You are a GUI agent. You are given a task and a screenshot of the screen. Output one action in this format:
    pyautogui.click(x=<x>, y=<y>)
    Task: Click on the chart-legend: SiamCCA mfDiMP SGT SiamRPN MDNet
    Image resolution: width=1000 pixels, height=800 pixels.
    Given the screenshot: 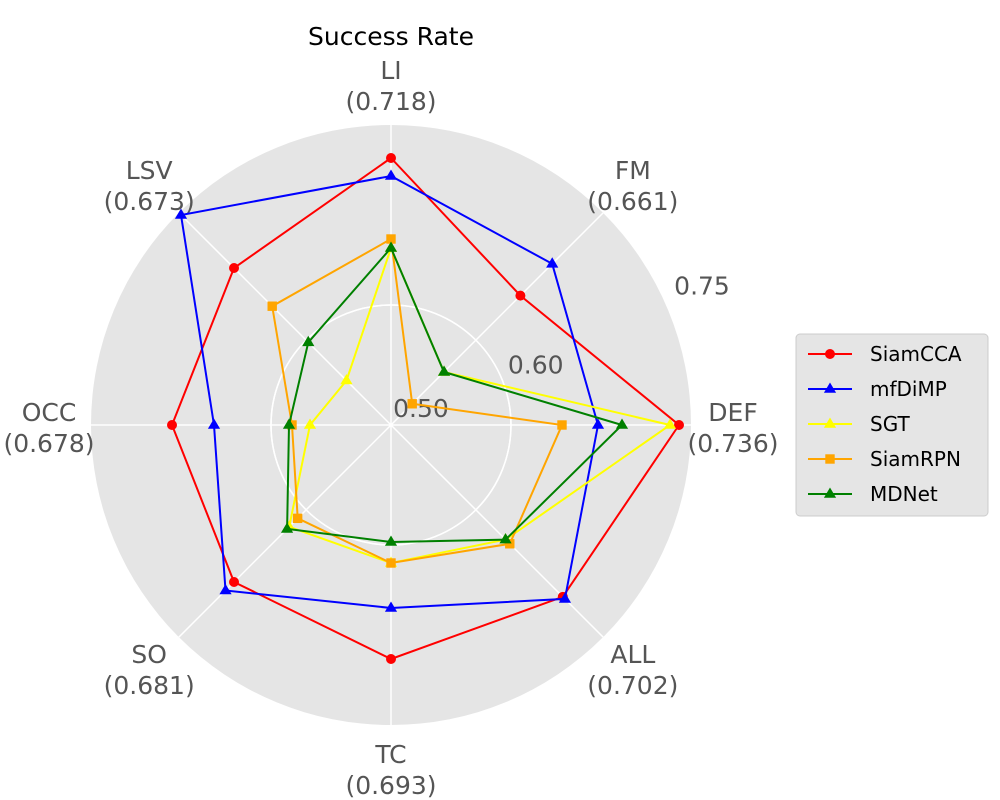 What is the action you would take?
    pyautogui.click(x=892, y=425)
    